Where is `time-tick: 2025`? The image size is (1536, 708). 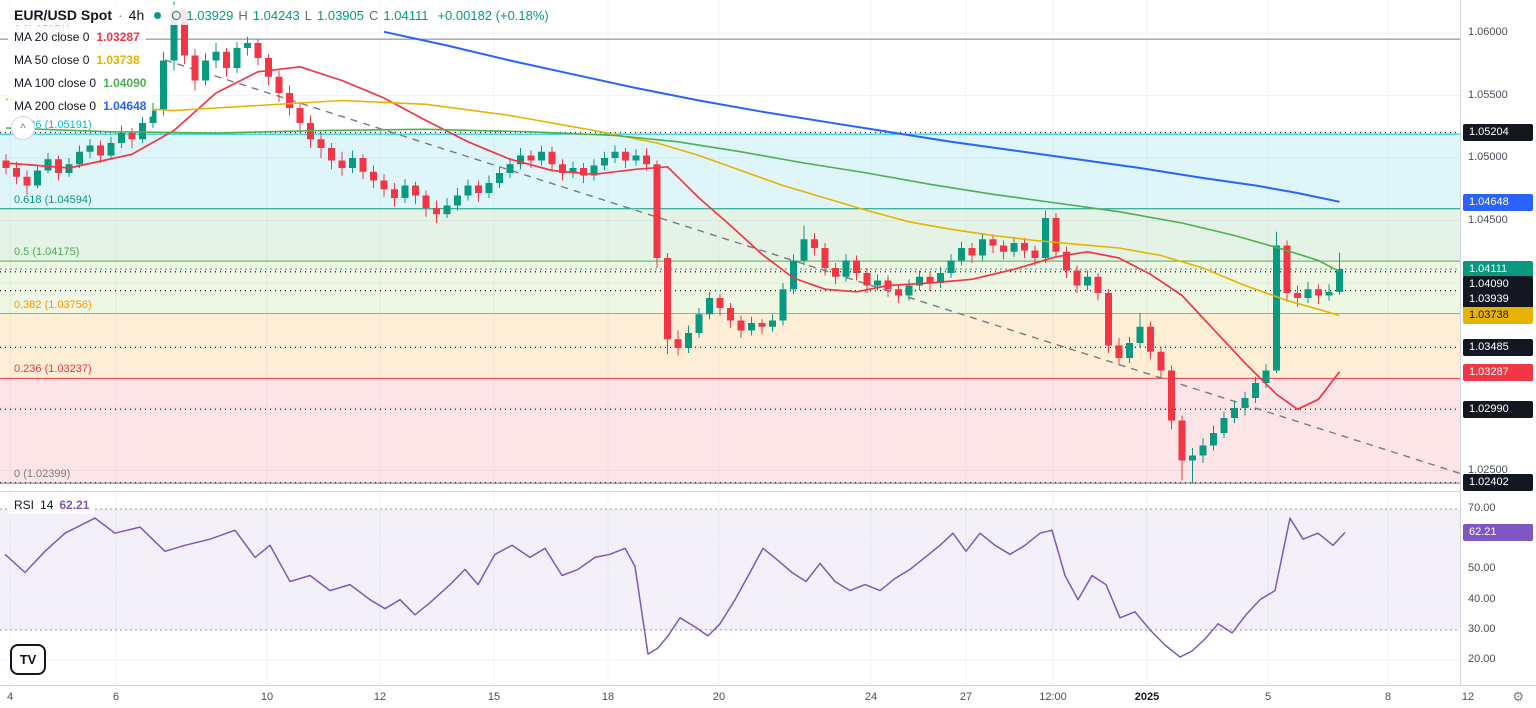 time-tick: 2025 is located at coordinates (1147, 697).